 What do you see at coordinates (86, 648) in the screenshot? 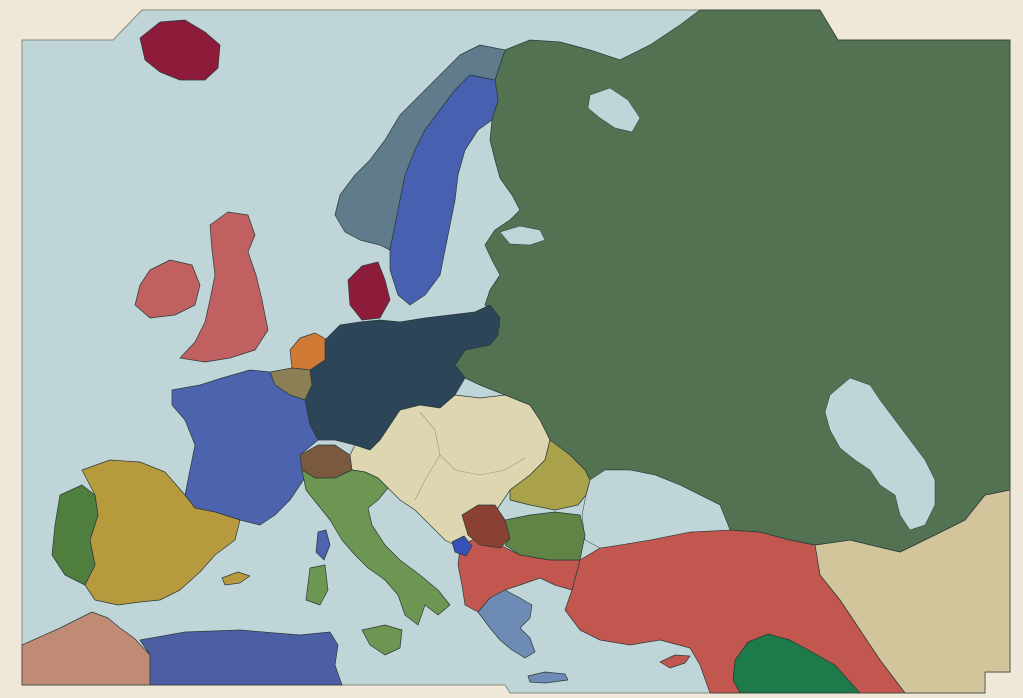
I see `region-morocco` at bounding box center [86, 648].